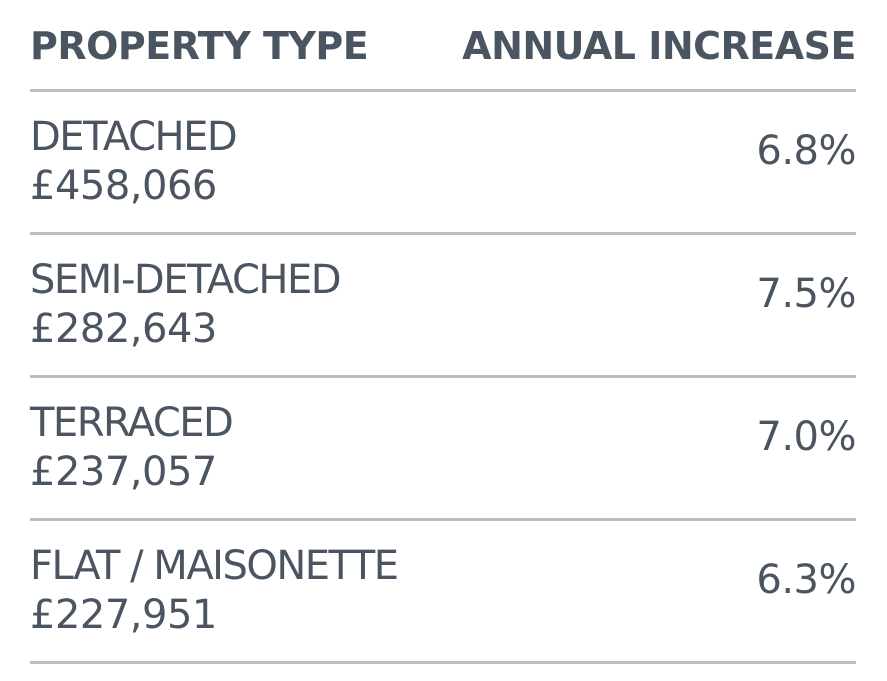 This screenshot has height=681, width=887. What do you see at coordinates (443, 46) in the screenshot?
I see `table-header: PROPERTY TYPE ANNUAL INCREASE` at bounding box center [443, 46].